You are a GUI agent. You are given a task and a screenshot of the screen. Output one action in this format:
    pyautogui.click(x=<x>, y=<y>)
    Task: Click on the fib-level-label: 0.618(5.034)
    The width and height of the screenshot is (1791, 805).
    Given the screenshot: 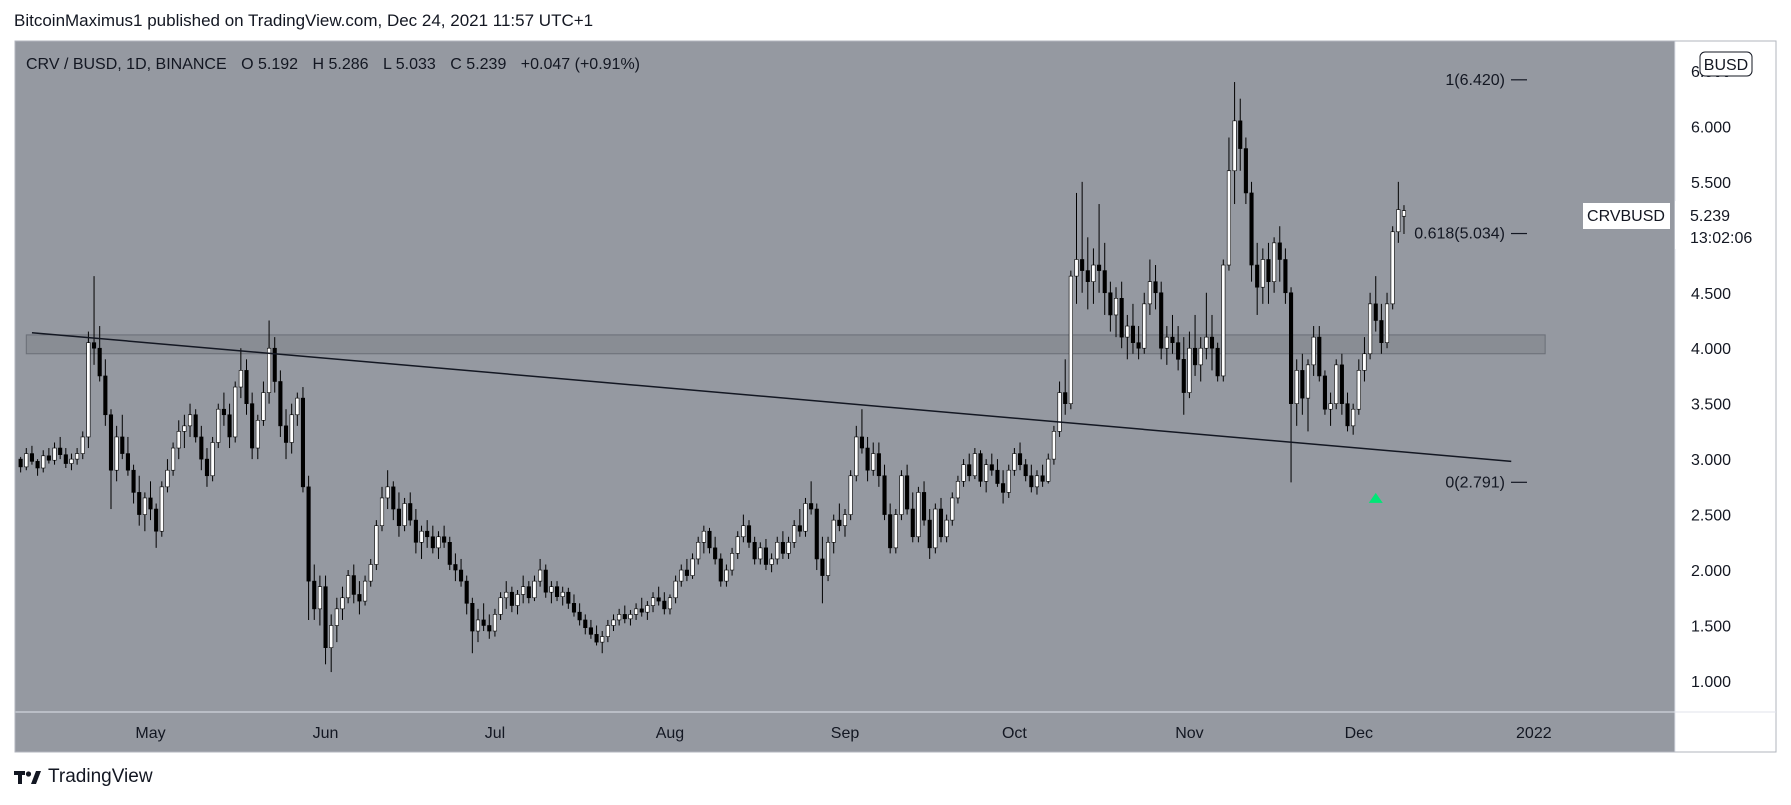 What is the action you would take?
    pyautogui.click(x=1459, y=234)
    